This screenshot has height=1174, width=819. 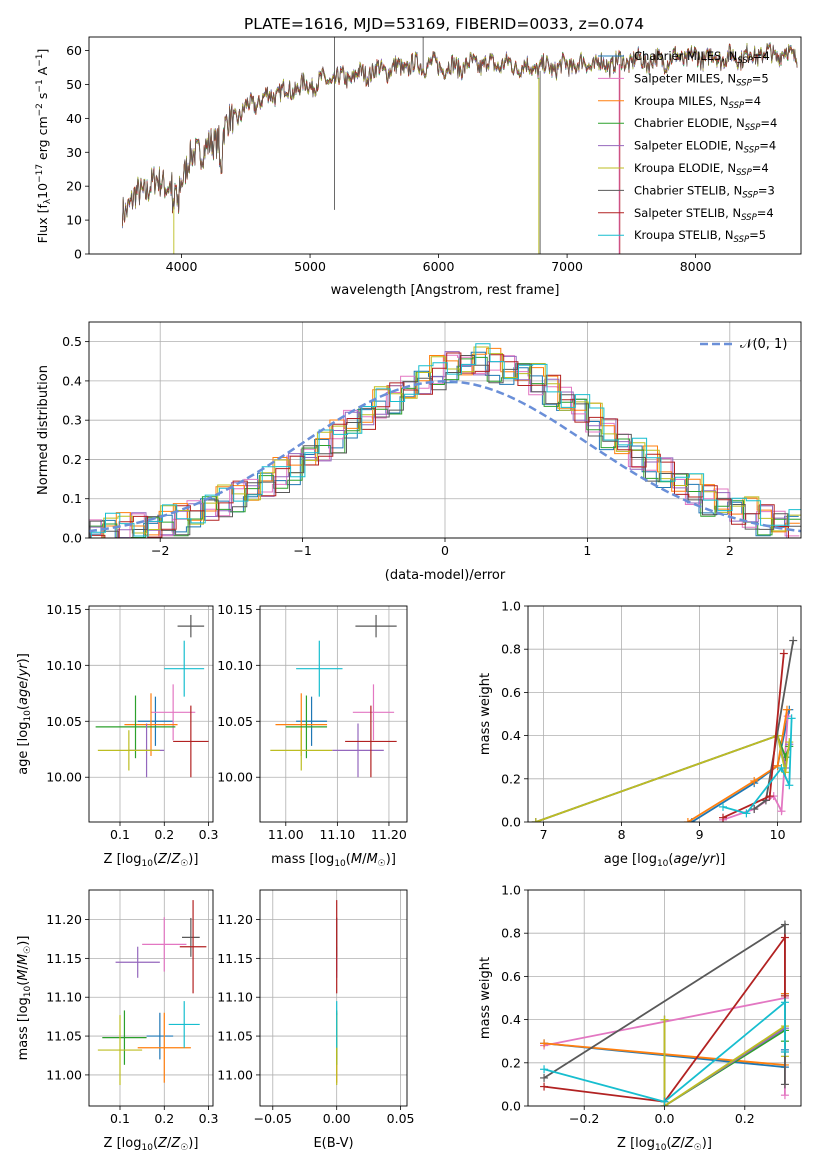 What do you see at coordinates (74, 186) in the screenshot?
I see `y-tick-label: 20` at bounding box center [74, 186].